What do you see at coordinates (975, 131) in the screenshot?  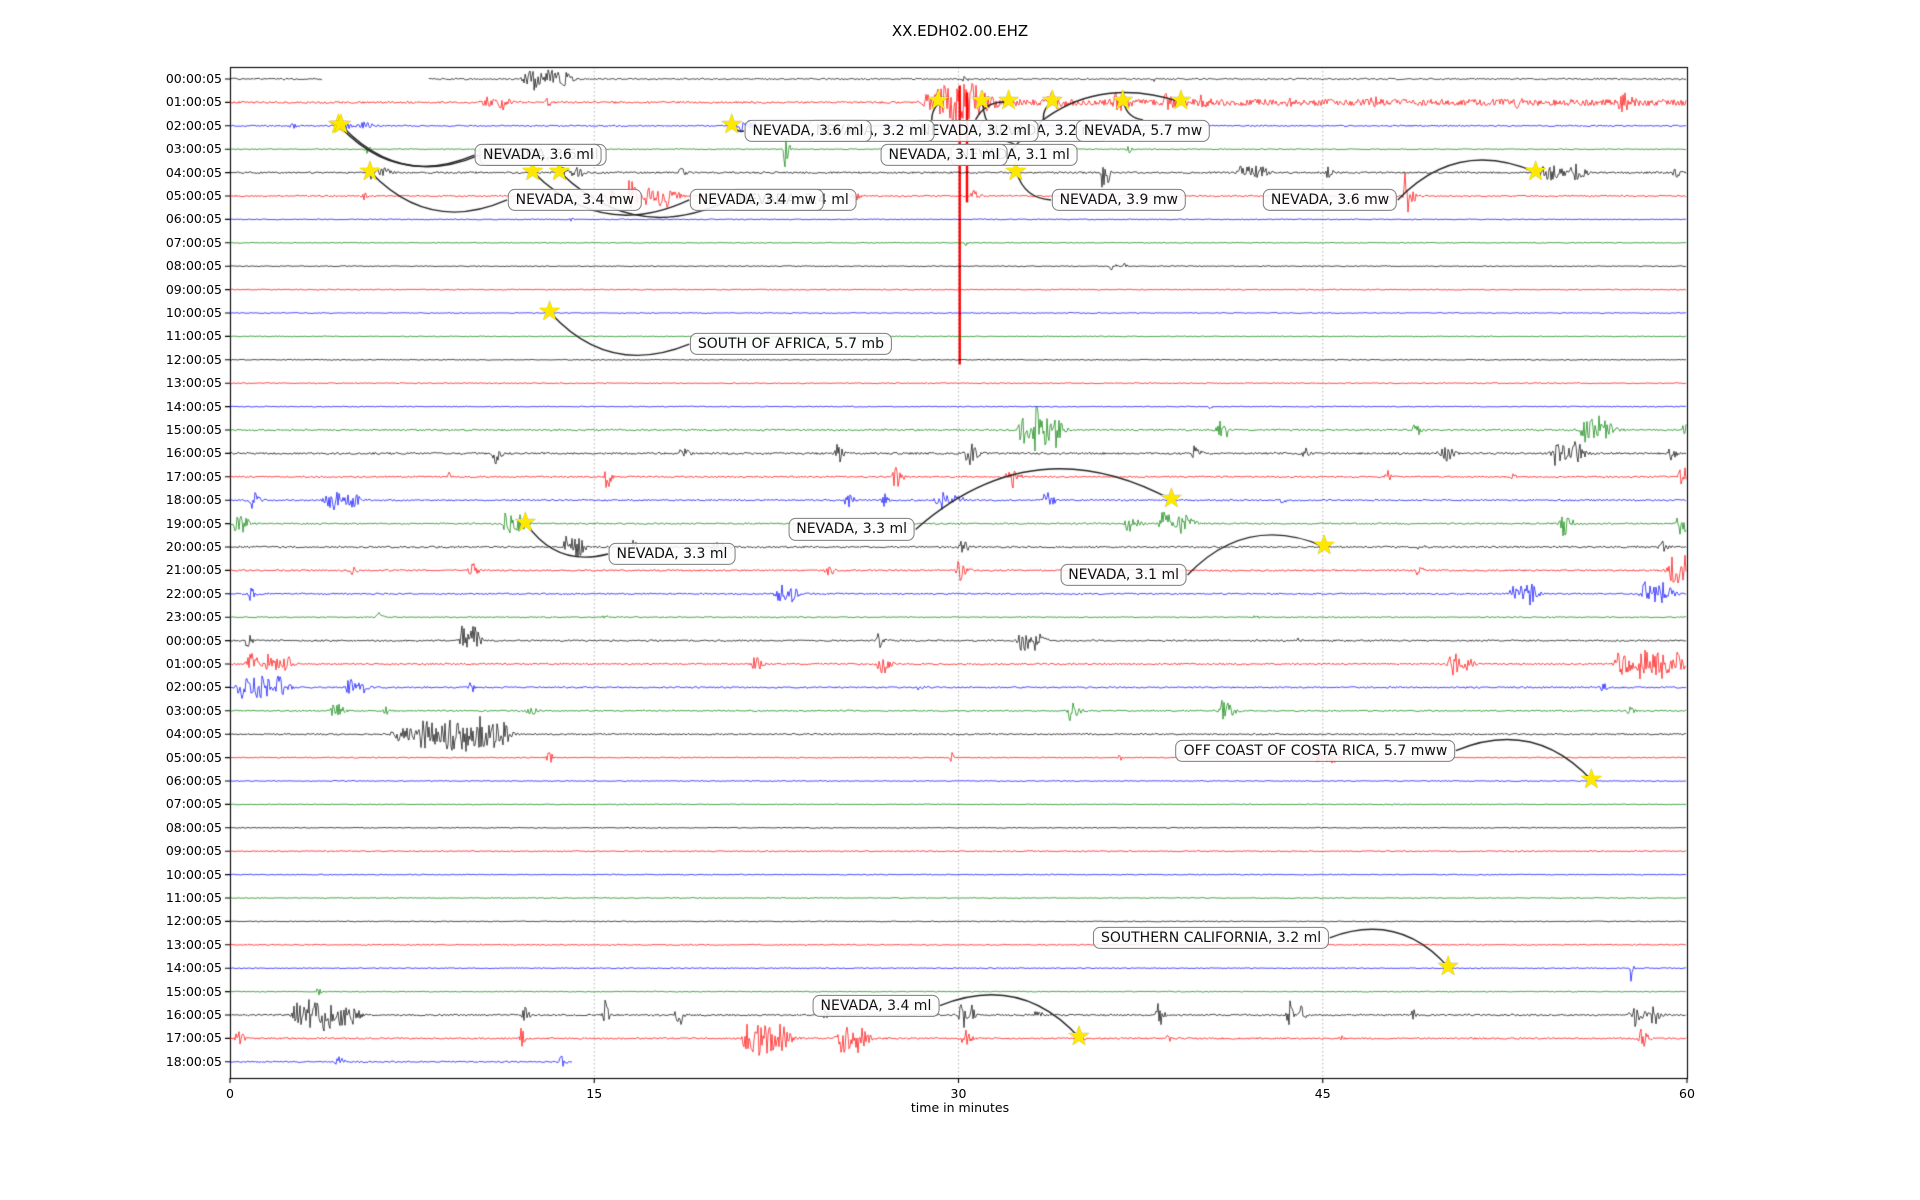 I see `event-label: NEVADA, 3.2 ml` at bounding box center [975, 131].